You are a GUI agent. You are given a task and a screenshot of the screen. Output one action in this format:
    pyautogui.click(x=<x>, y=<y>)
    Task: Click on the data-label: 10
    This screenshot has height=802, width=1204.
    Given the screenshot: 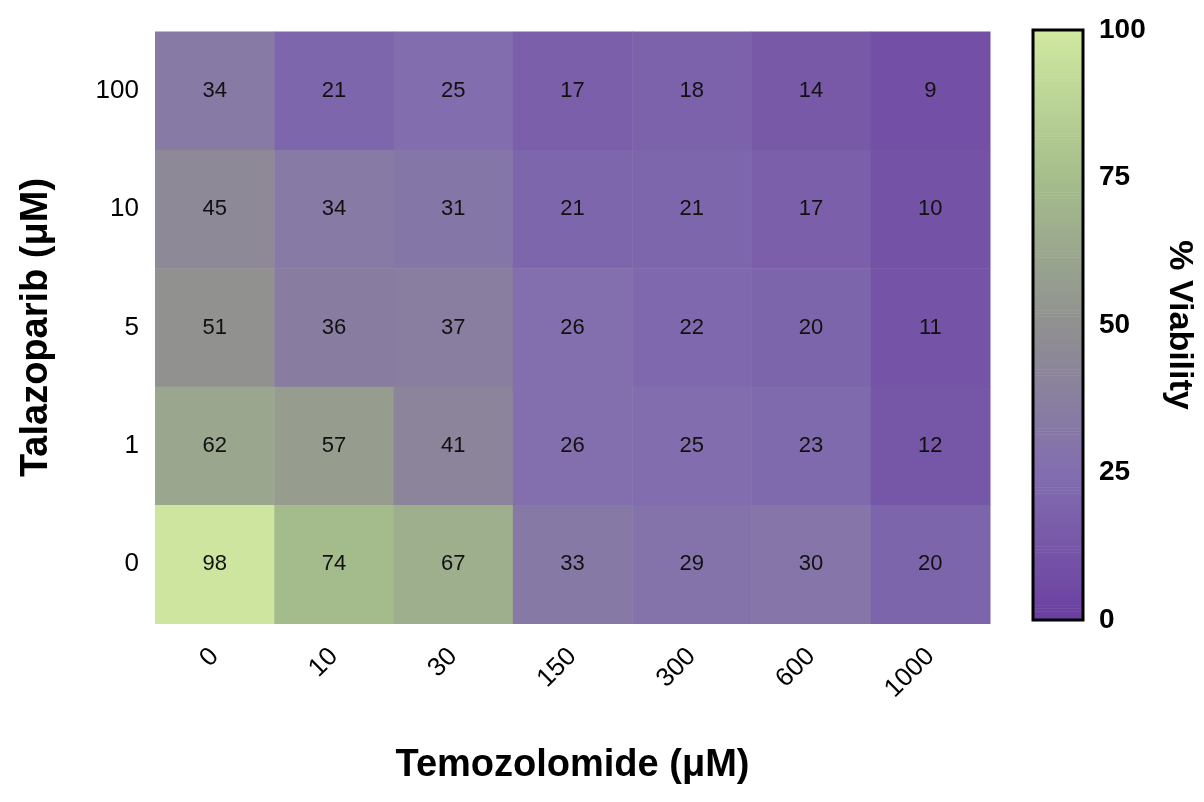 What is the action you would take?
    pyautogui.click(x=930, y=208)
    